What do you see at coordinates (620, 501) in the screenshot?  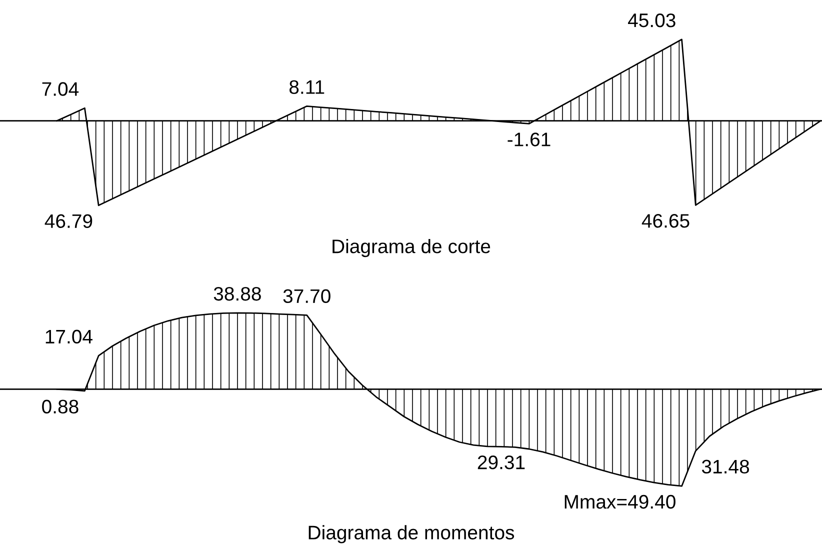 I see `text: Mmax=49.40` at bounding box center [620, 501].